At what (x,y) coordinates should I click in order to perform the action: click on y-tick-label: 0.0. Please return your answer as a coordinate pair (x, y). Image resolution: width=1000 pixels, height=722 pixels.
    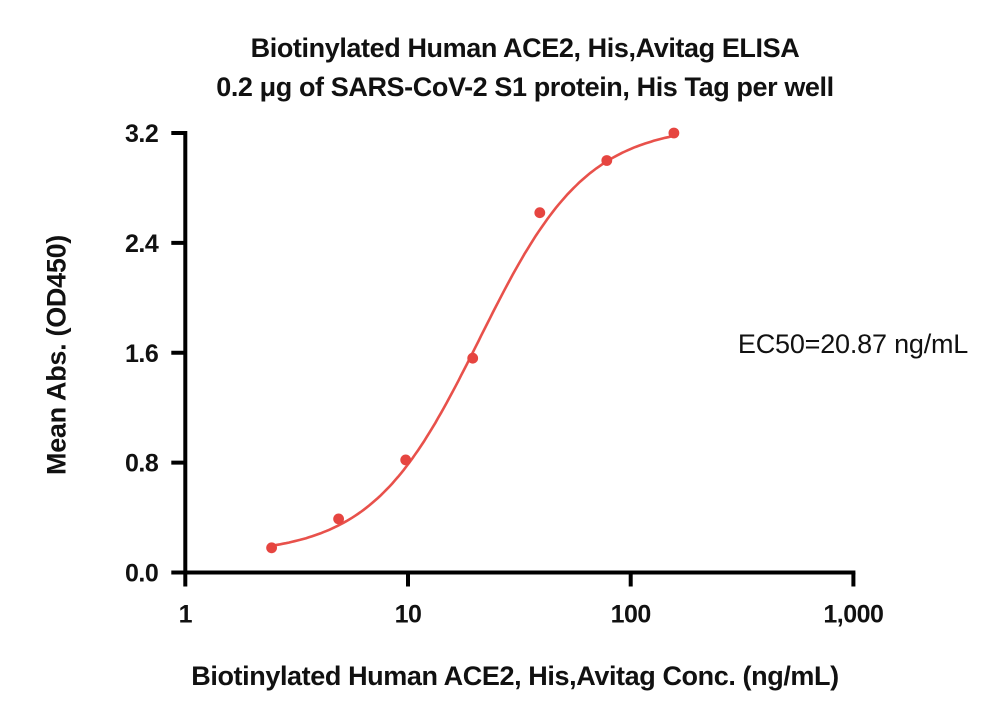
    Looking at the image, I should click on (141, 574).